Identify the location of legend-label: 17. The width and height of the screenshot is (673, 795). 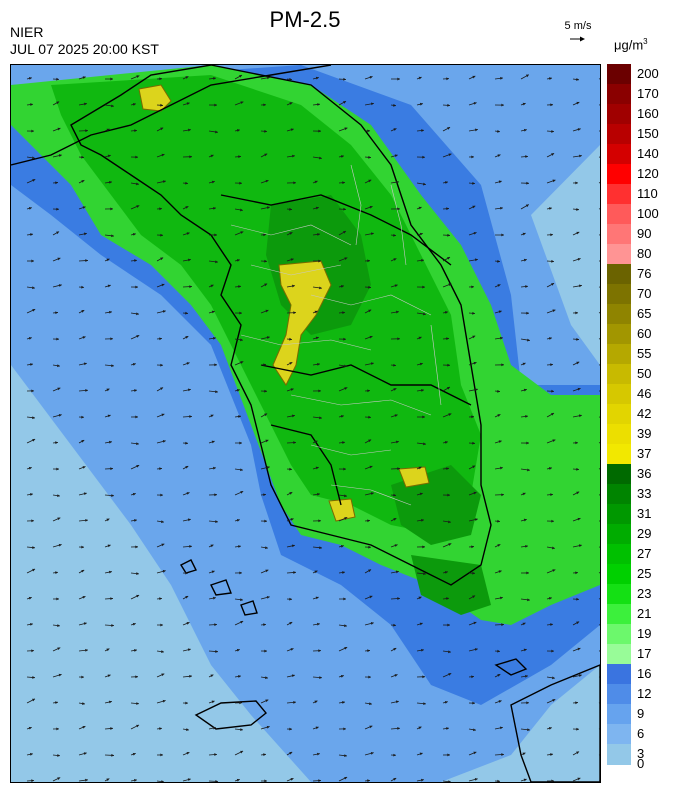
(644, 653).